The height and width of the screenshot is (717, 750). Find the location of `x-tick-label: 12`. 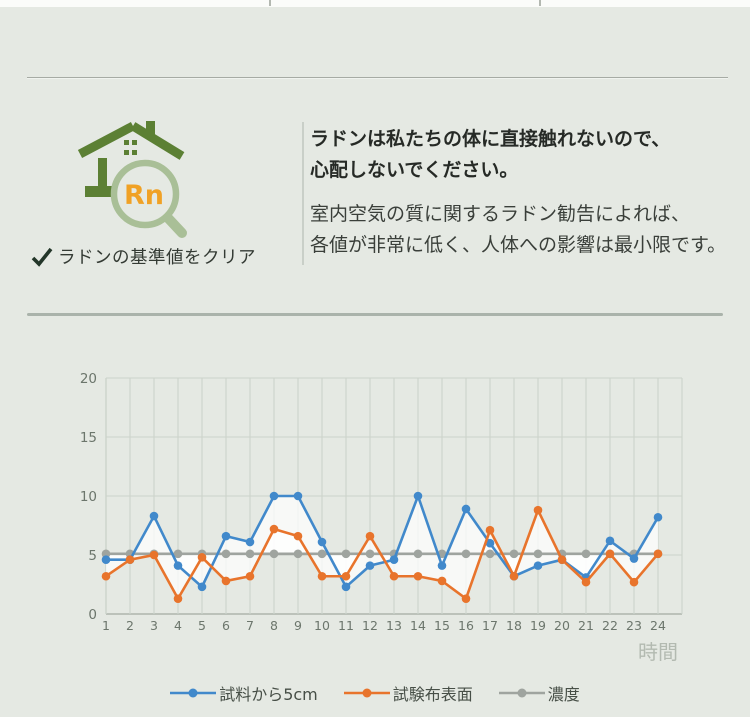

x-tick-label: 12 is located at coordinates (370, 625).